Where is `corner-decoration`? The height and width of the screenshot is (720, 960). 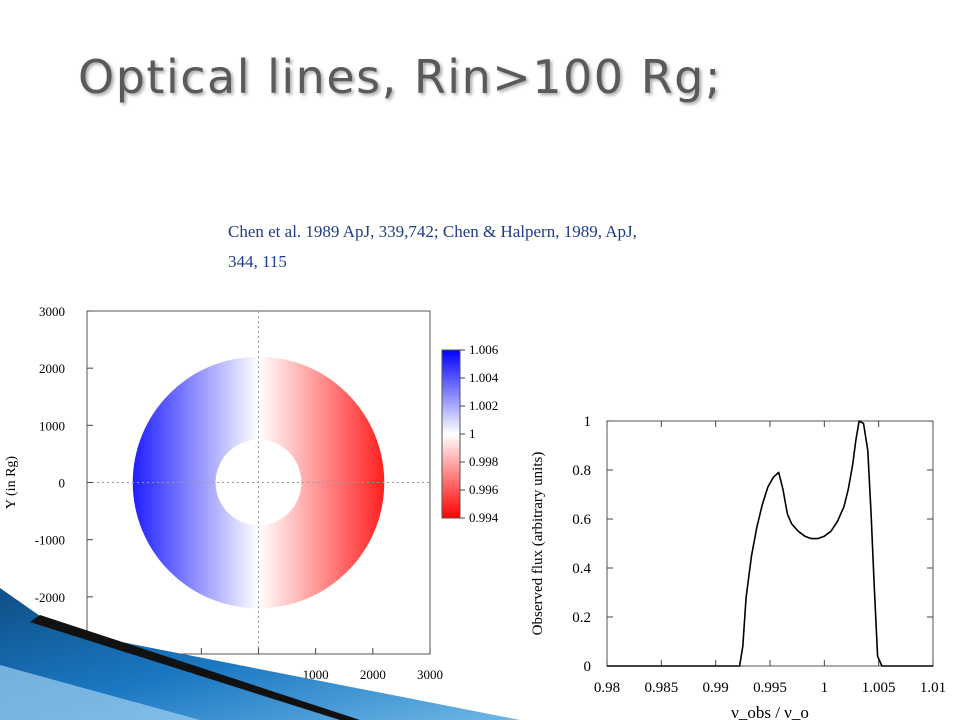 corner-decoration is located at coordinates (260, 654).